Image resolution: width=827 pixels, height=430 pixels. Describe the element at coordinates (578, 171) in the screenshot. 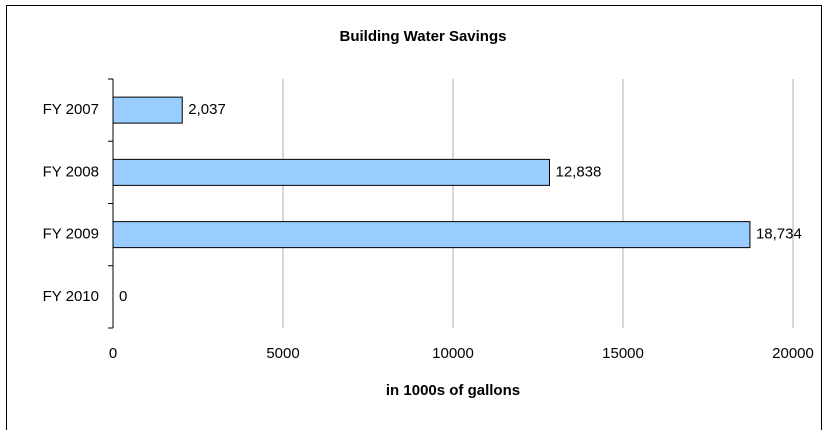

I see `data-label: 12,838` at that location.